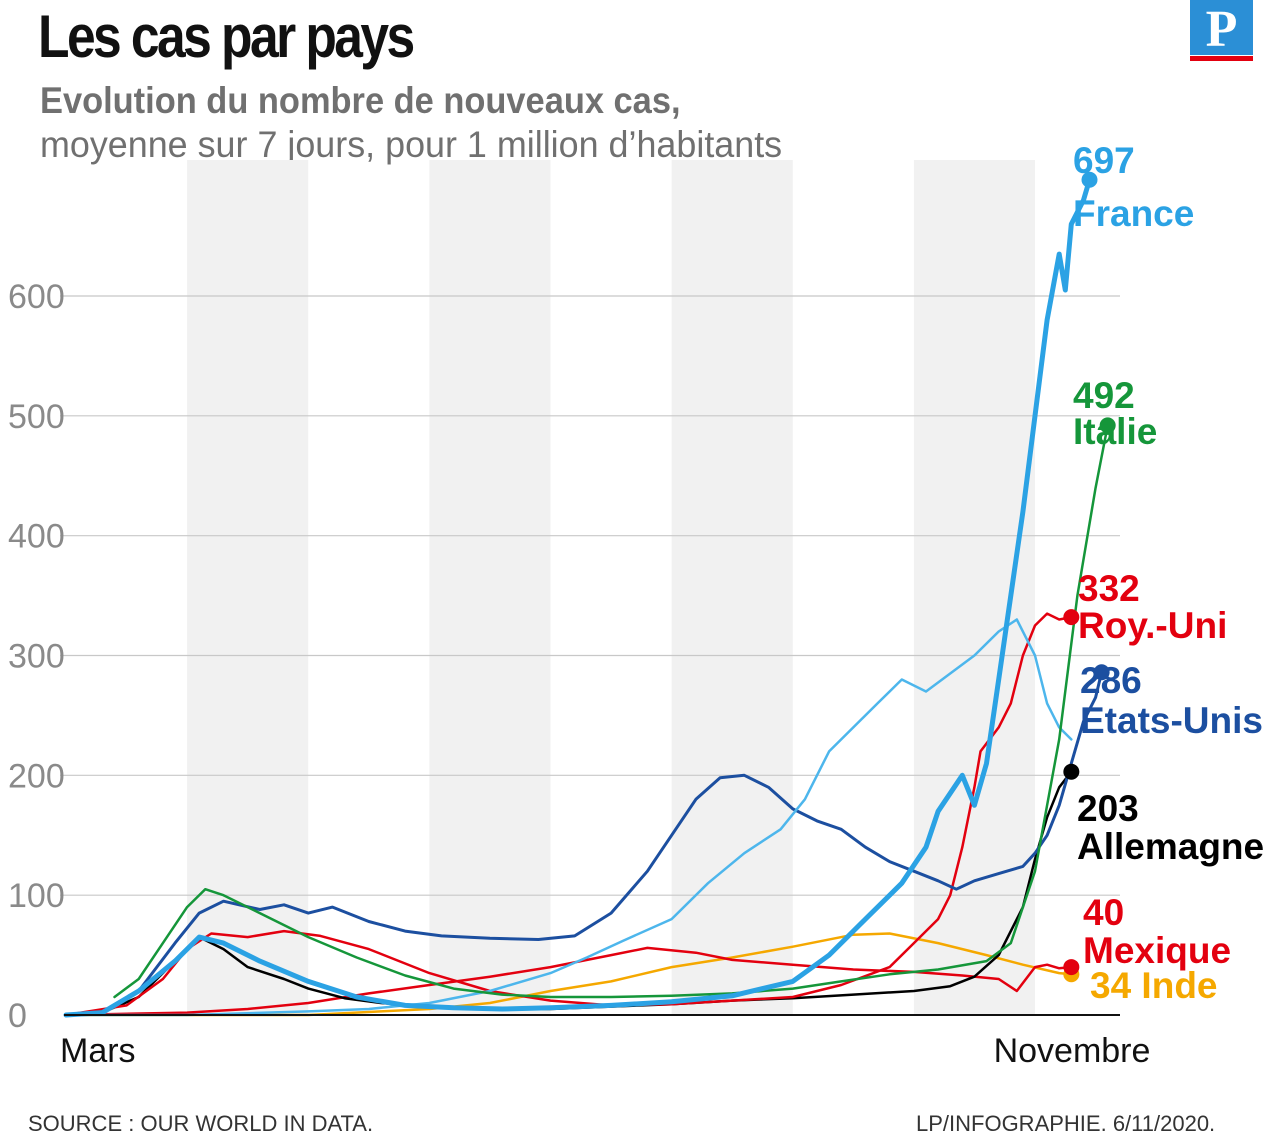 Image resolution: width=1280 pixels, height=1146 pixels. I want to click on end-dot-etatsunis, so click(1101, 672).